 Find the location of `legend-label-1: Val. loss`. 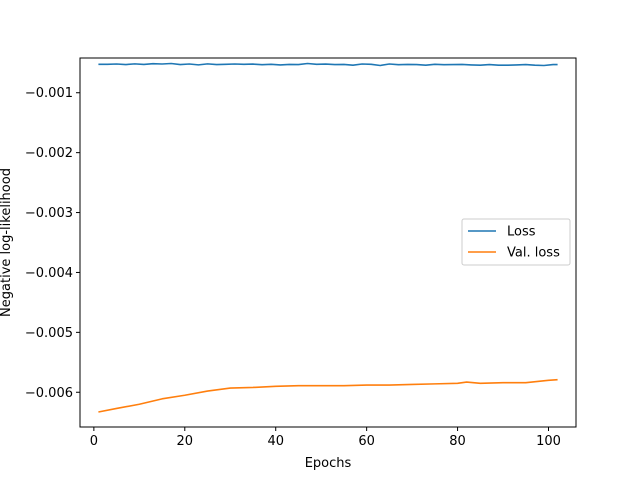

legend-label-1: Val. loss is located at coordinates (533, 253).